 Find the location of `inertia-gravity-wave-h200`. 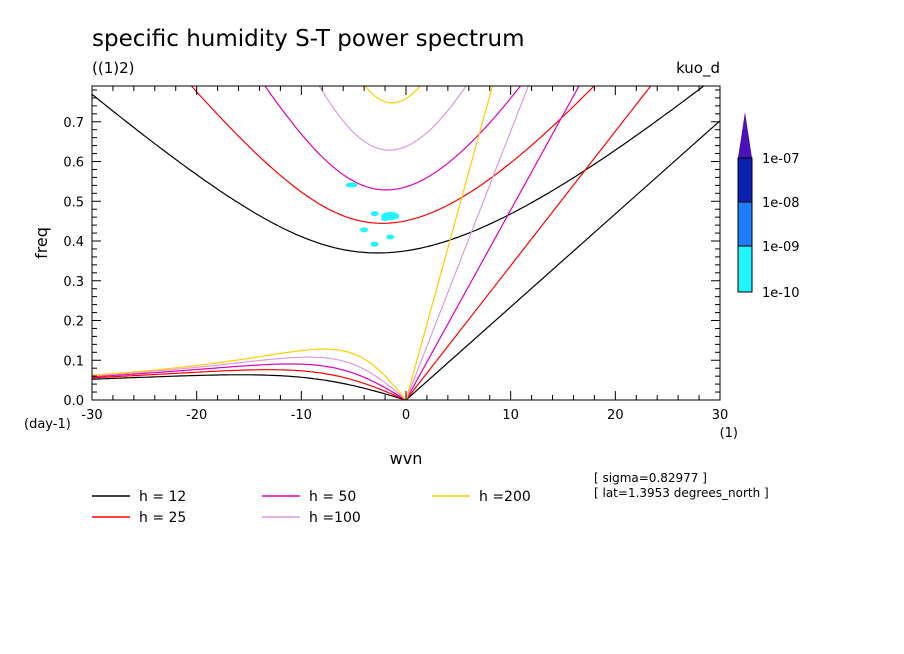

inertia-gravity-wave-h200 is located at coordinates (393, 95).